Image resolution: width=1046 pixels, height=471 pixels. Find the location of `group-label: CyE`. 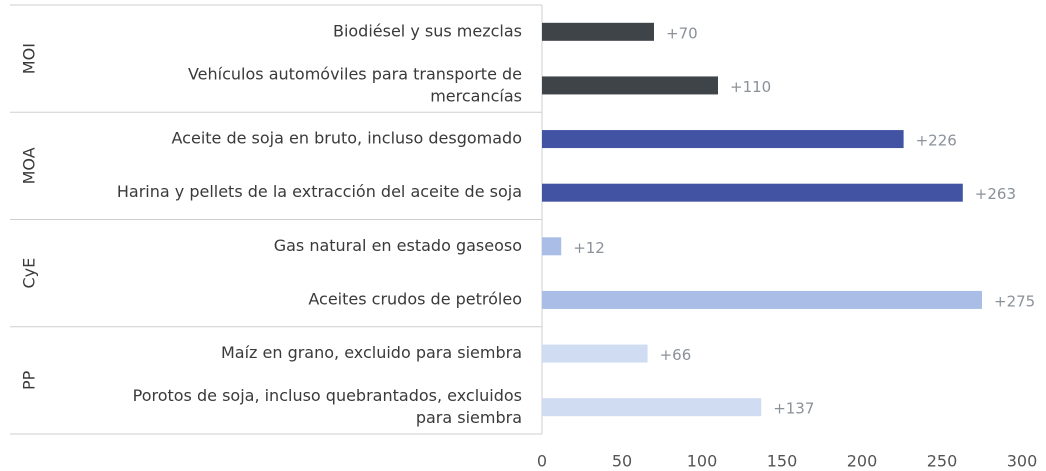

group-label: CyE is located at coordinates (29, 273).